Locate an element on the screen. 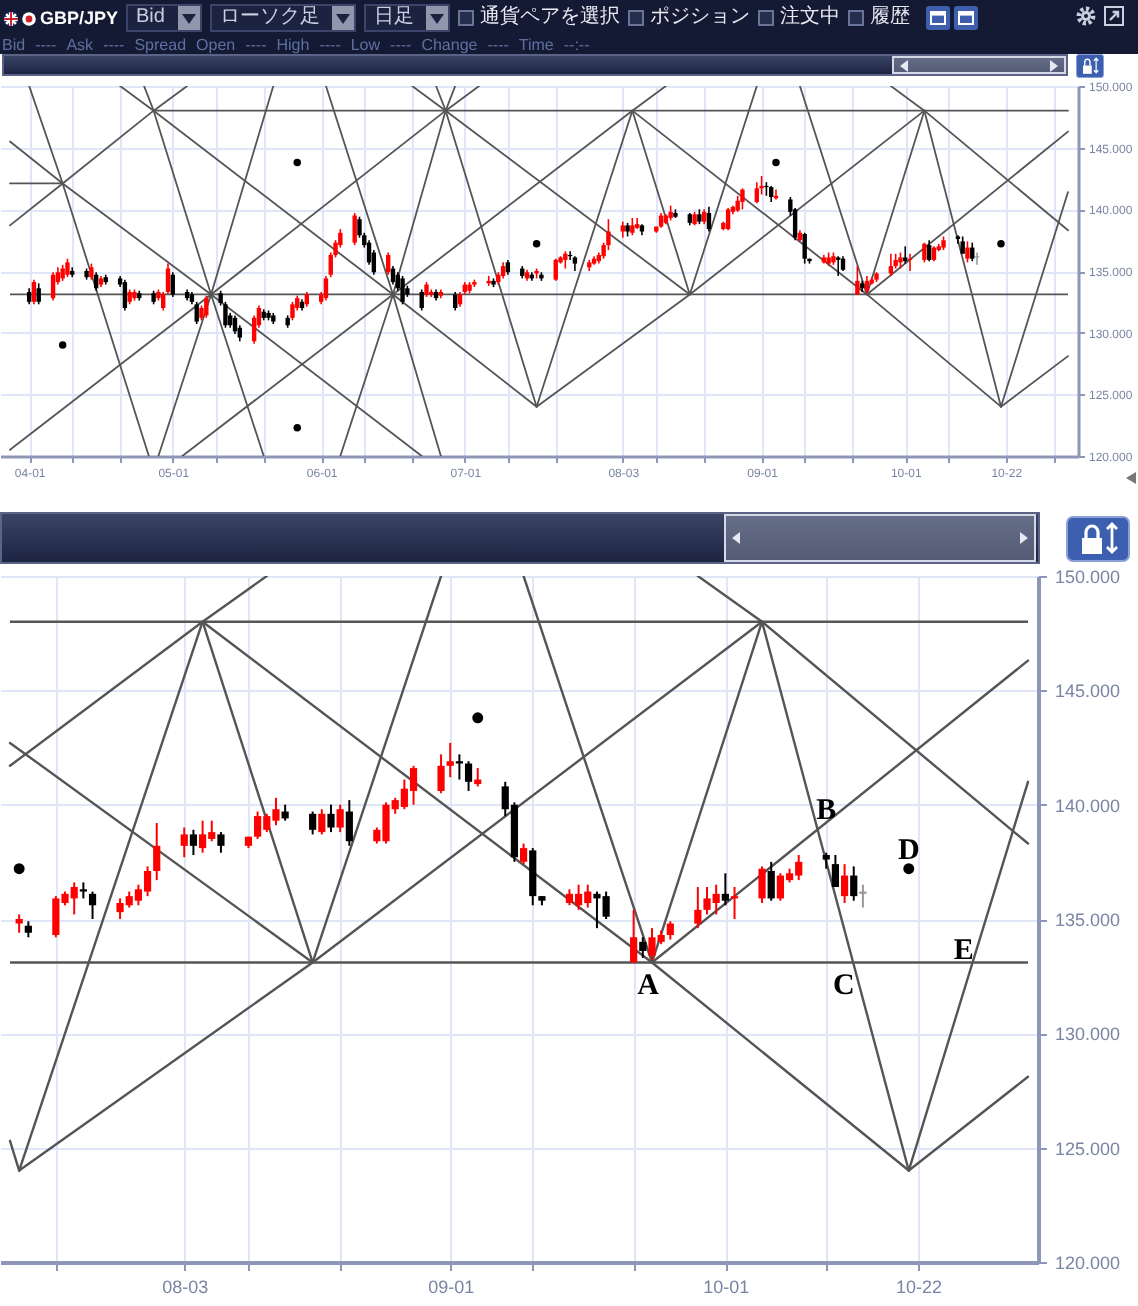  annotation: D is located at coordinates (908, 850).